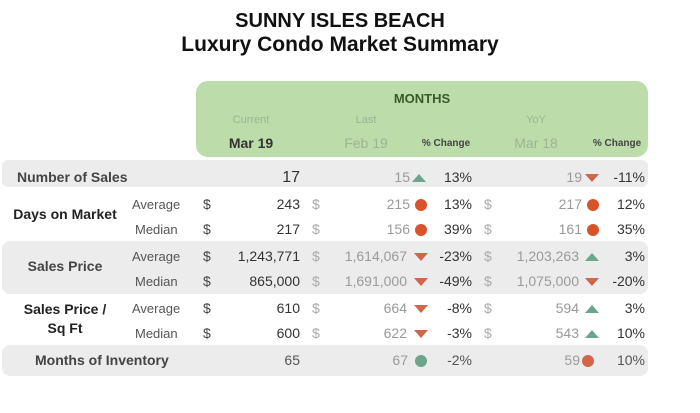 The height and width of the screenshot is (413, 700). What do you see at coordinates (400, 360) in the screenshot?
I see `last-value: 67` at bounding box center [400, 360].